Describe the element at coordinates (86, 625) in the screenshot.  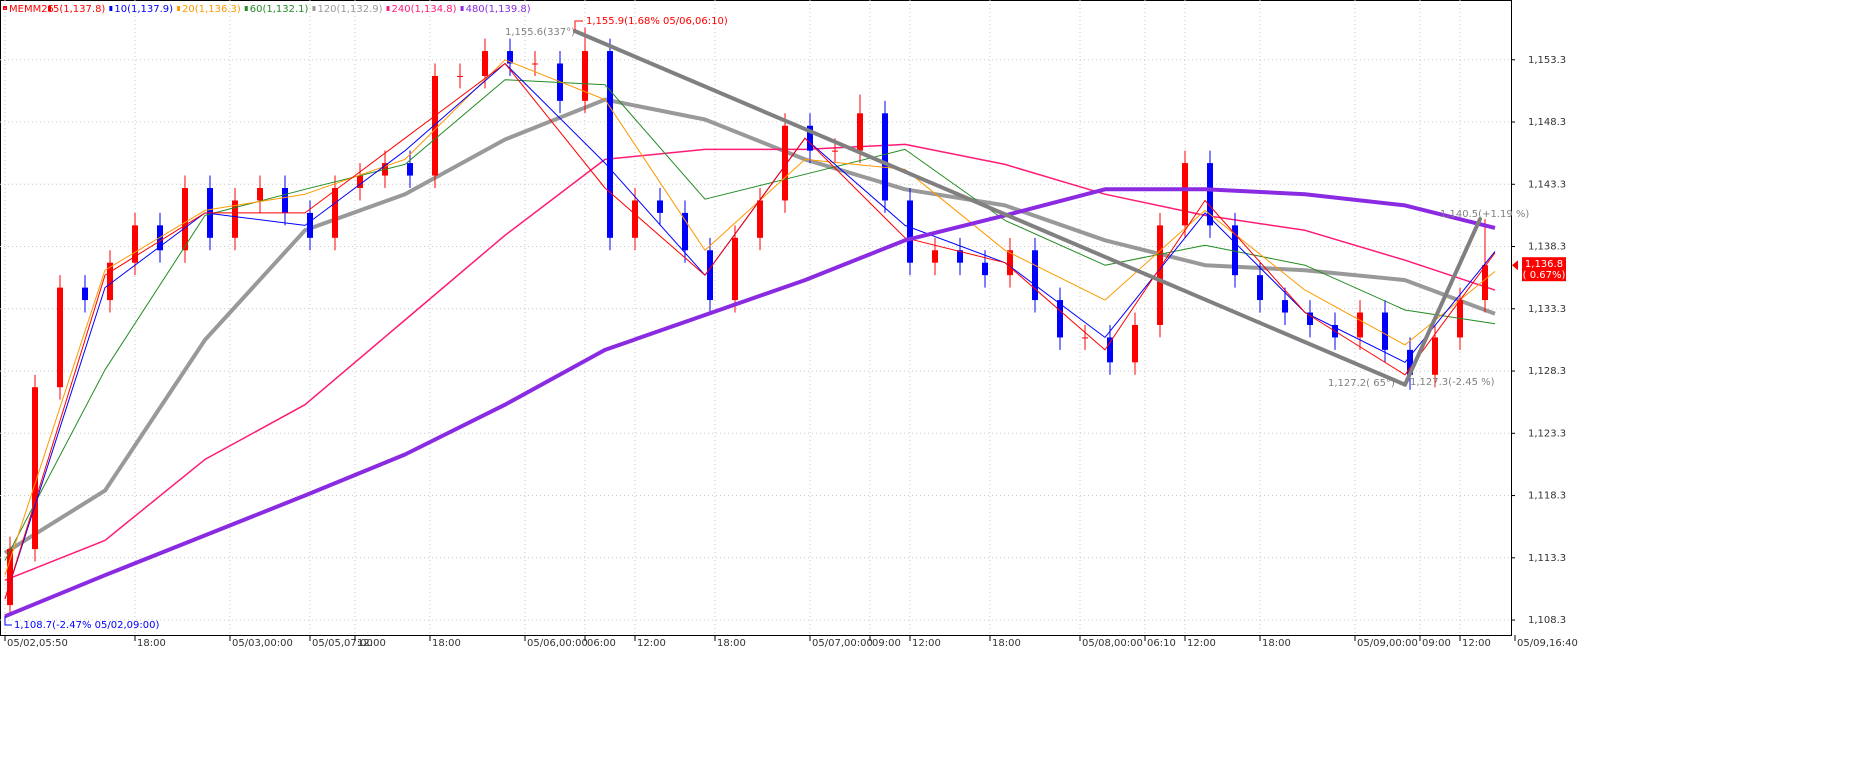
I see `annotation: 1,108.7(-2.47% 05/02,09:00)` at that location.